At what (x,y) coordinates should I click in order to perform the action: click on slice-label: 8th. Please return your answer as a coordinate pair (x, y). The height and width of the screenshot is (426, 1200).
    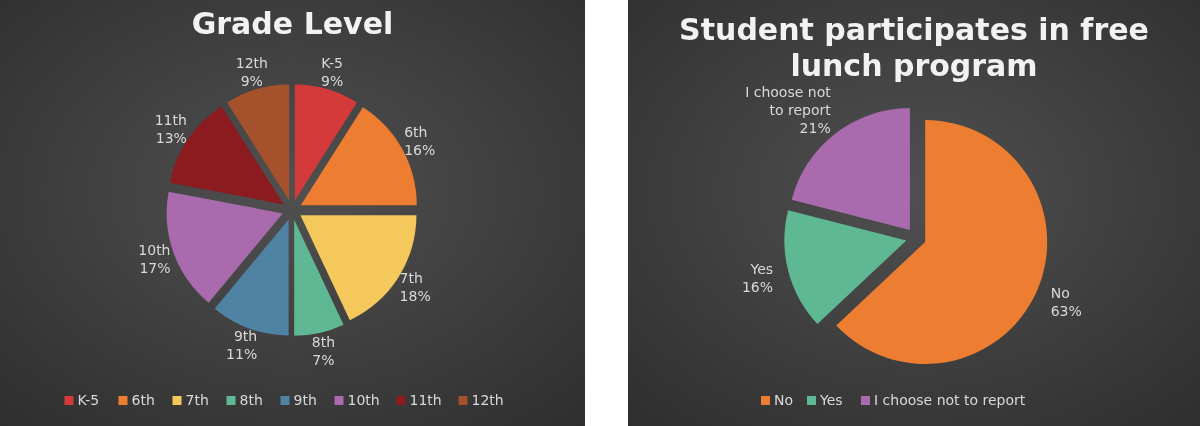
    Looking at the image, I should click on (323, 341).